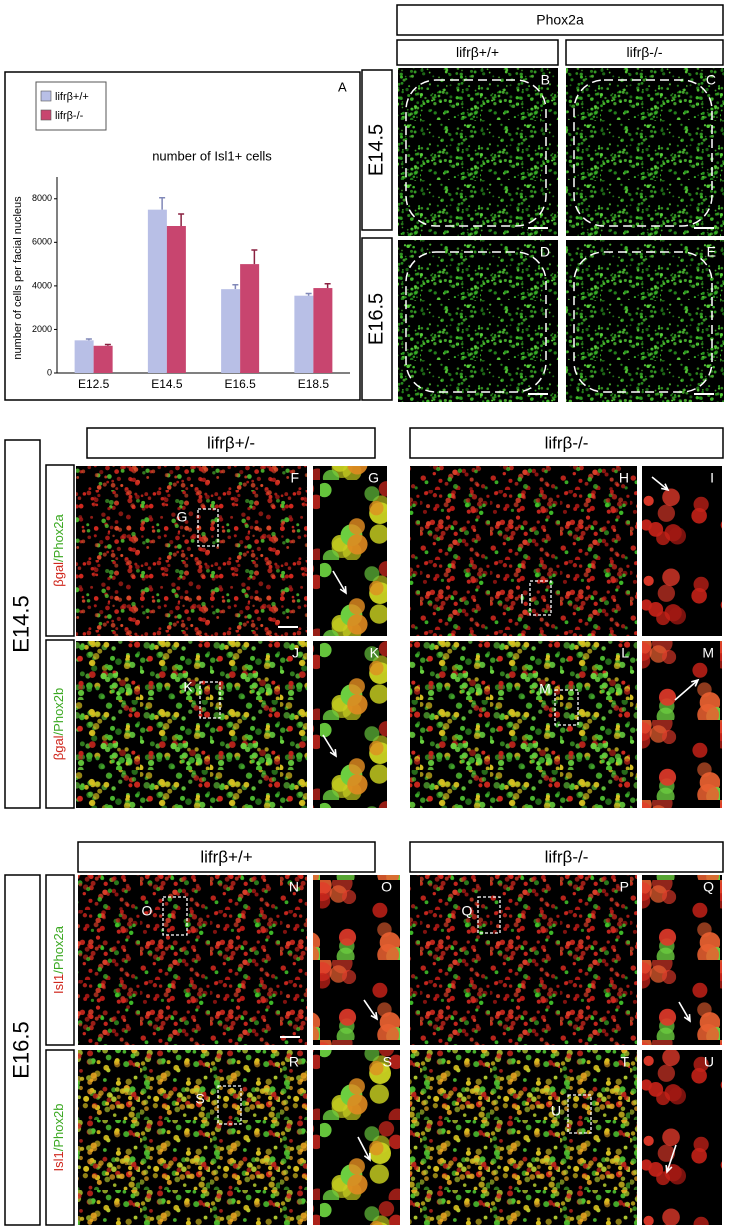  I want to click on legend-label: lifrβ+/+, so click(72, 97).